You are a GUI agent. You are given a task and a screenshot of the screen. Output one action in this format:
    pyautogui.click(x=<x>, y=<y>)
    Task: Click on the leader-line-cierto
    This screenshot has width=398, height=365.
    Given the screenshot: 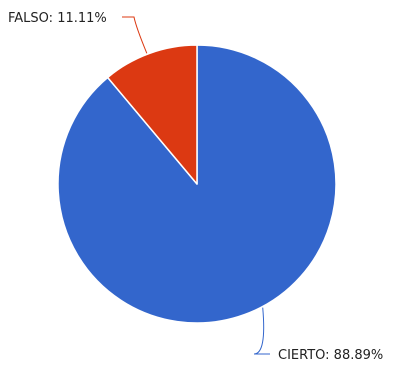 What is the action you would take?
    pyautogui.click(x=261, y=331)
    